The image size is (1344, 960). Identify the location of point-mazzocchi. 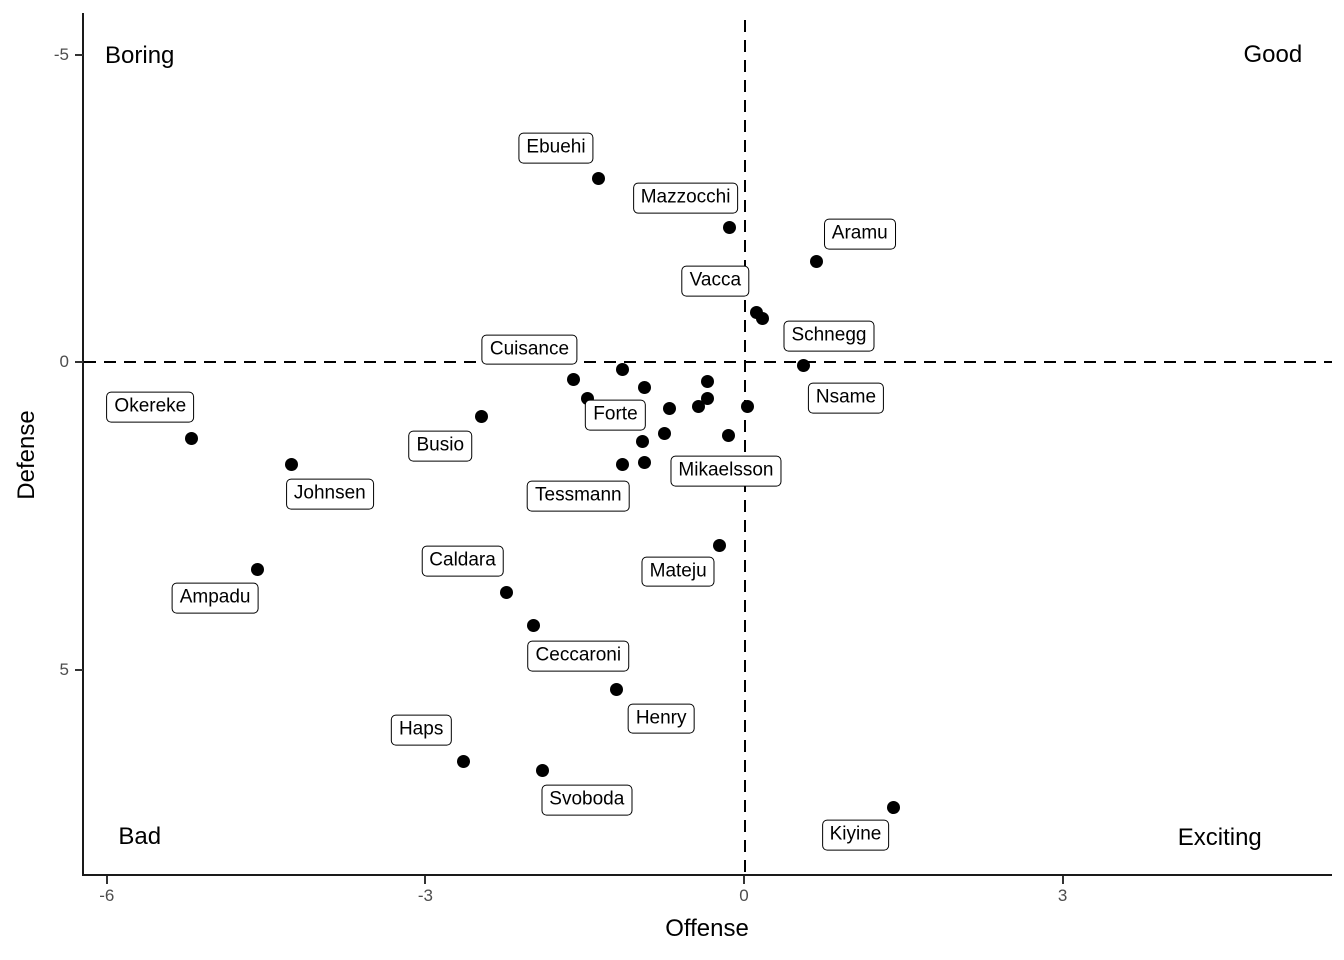
(729, 228).